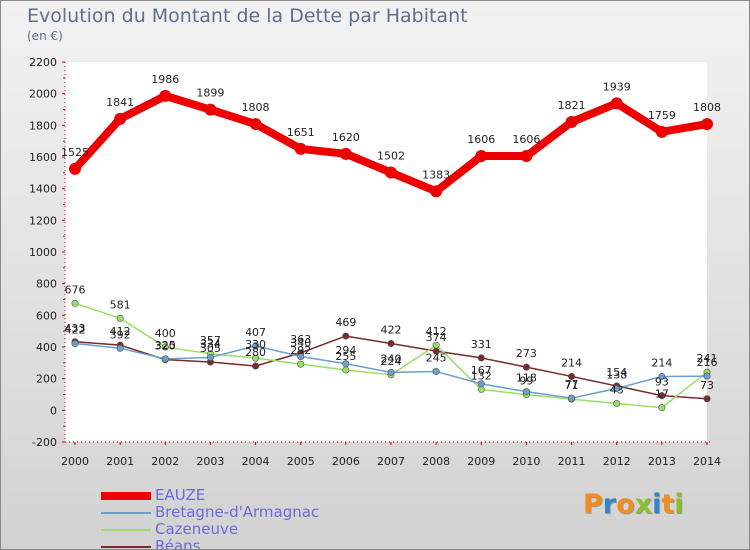 Image resolution: width=750 pixels, height=550 pixels. I want to click on data-label: 1525, so click(75, 152).